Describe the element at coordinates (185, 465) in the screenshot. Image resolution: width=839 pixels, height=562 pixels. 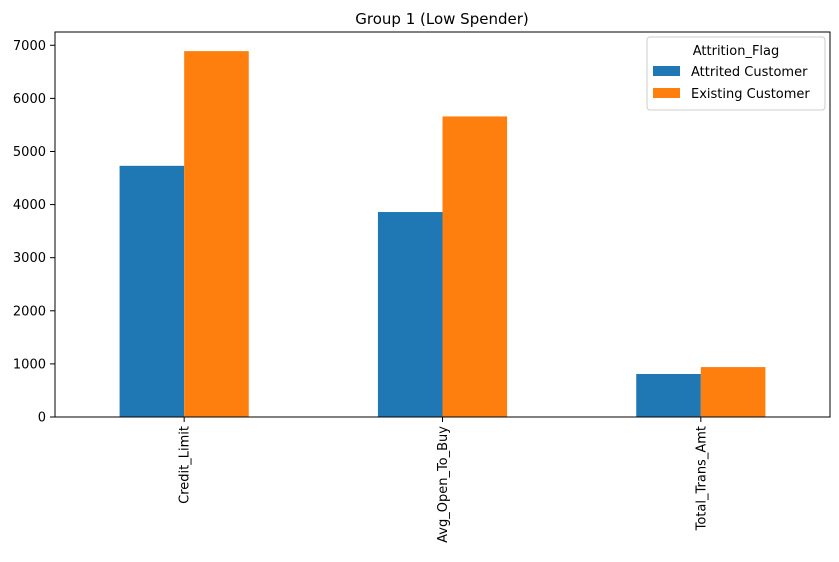
I see `x-tick-label: Credit_Limit` at that location.